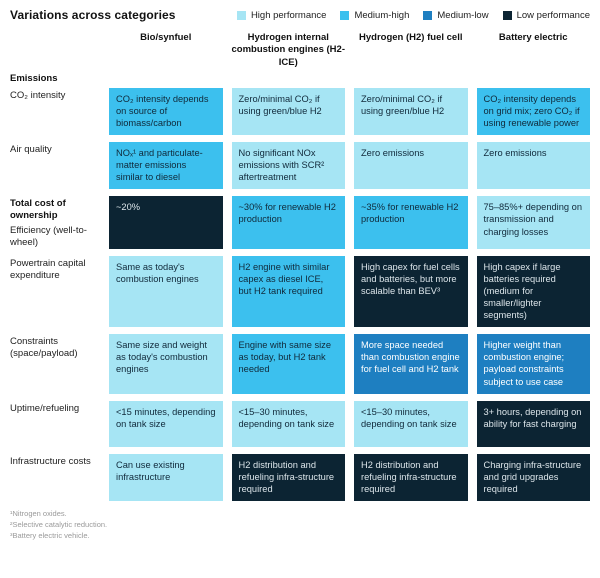  I want to click on matrix-cell: ~35% for renewable H2 production, so click(411, 222).